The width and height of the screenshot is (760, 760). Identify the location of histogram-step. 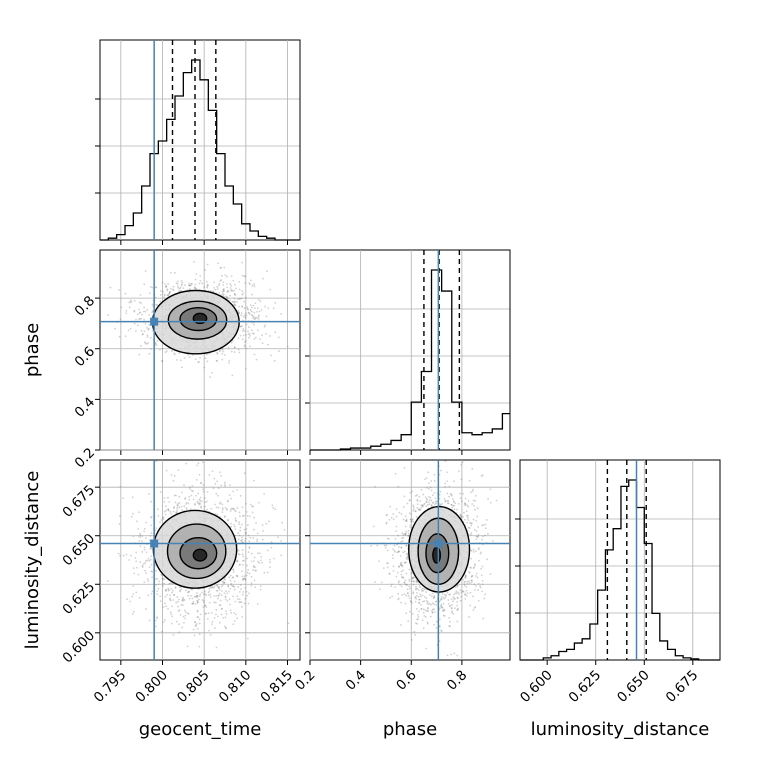
(410, 360).